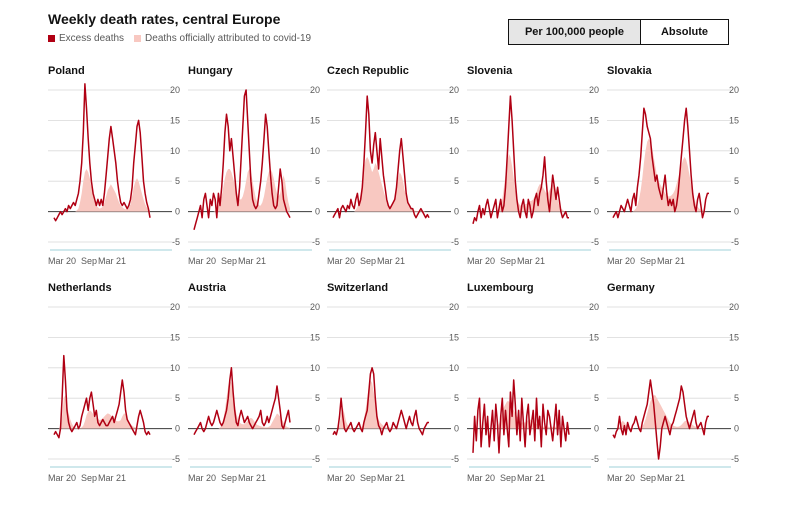  What do you see at coordinates (102, 190) in the screenshot?
I see `official-deaths-area-poland` at bounding box center [102, 190].